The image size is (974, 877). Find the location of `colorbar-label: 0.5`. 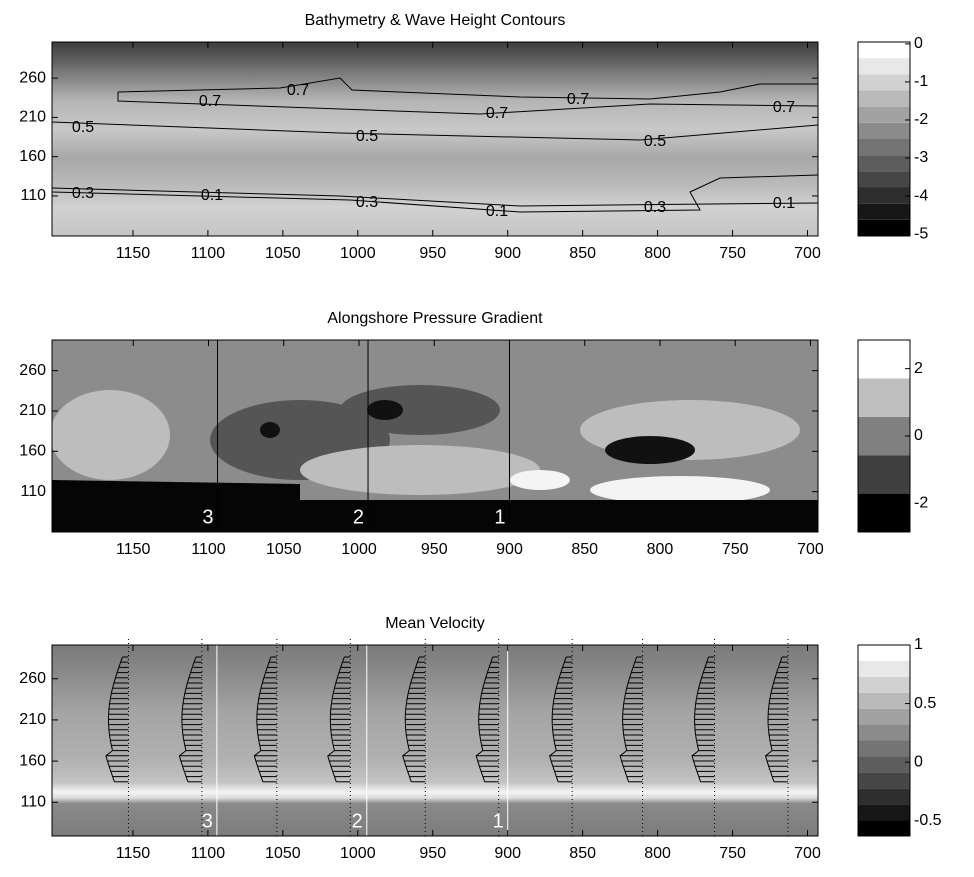

colorbar-label: 0.5 is located at coordinates (925, 703).